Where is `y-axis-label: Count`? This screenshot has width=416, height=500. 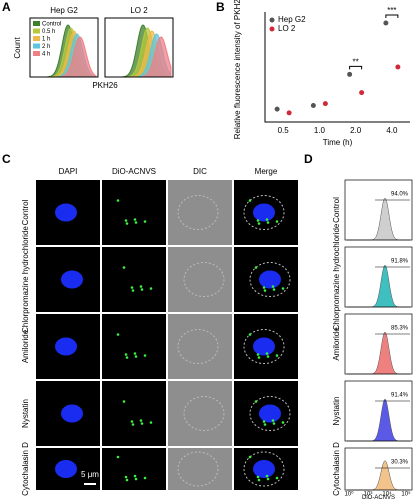
y-axis-label: Count is located at coordinates (17, 48).